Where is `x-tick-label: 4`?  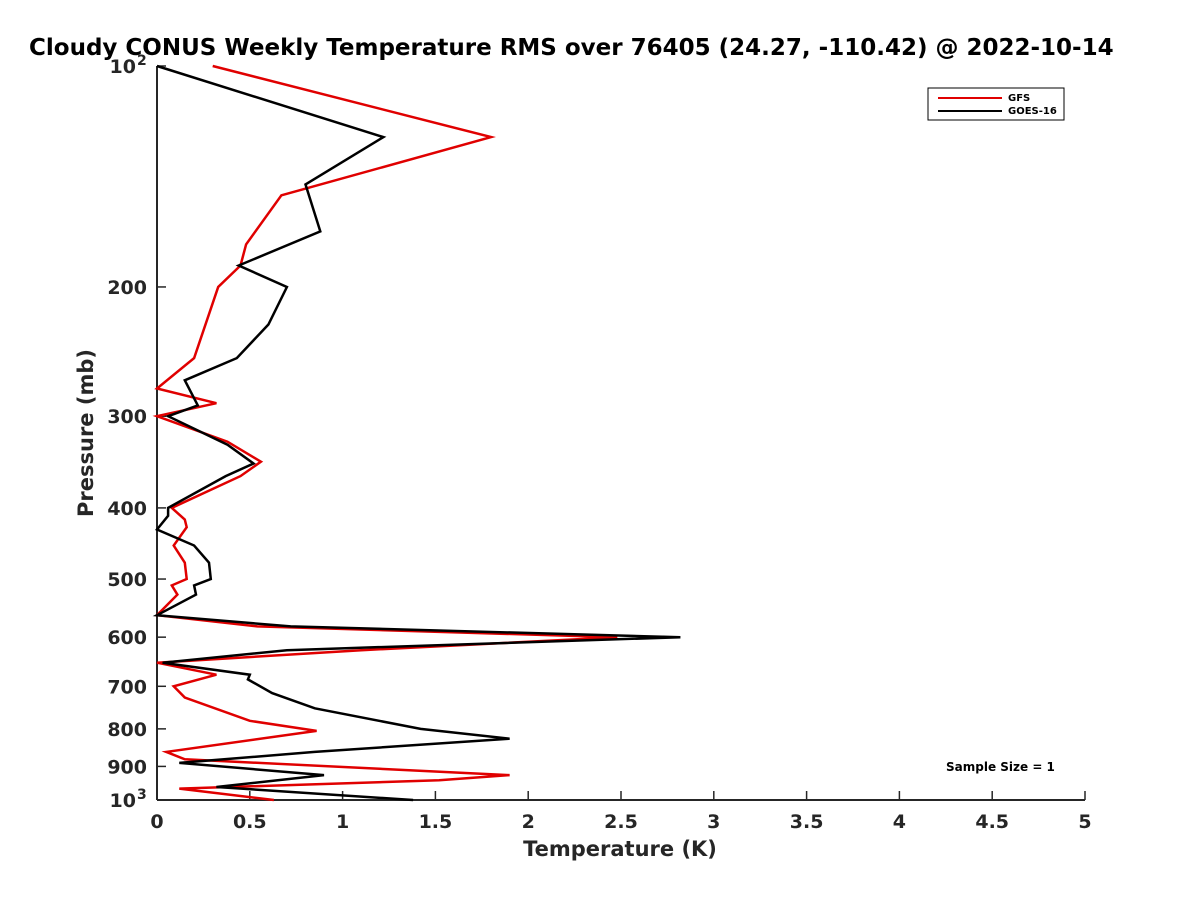
x-tick-label: 4 is located at coordinates (899, 822).